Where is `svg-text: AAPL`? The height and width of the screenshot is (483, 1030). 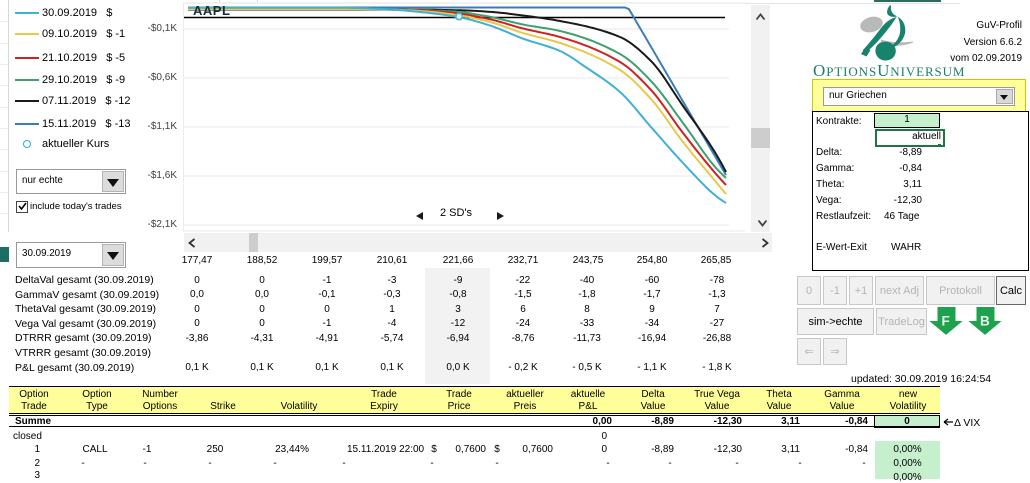
svg-text: AAPL is located at coordinates (211, 10).